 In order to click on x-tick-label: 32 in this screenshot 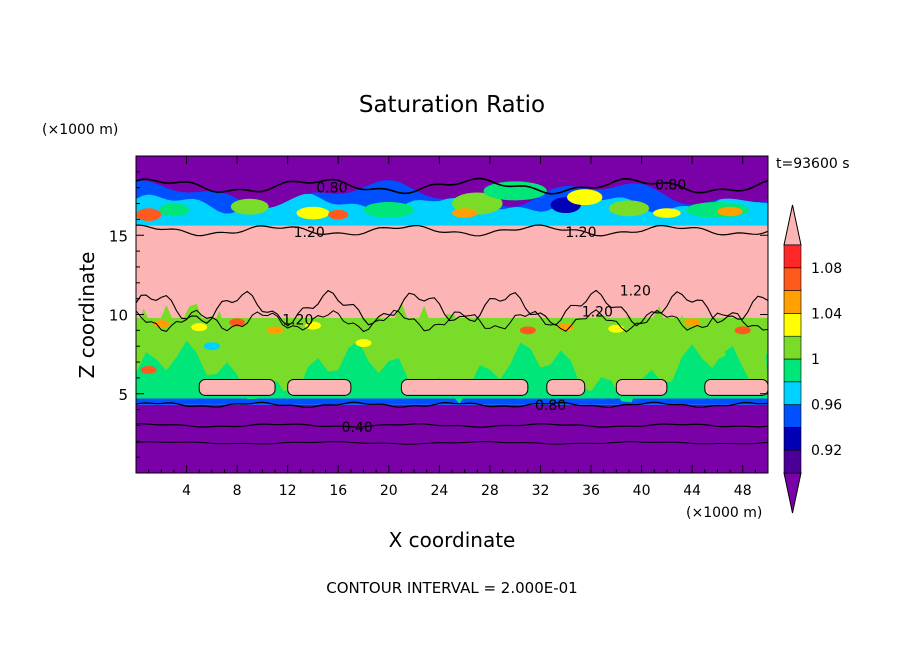, I will do `click(541, 491)`.